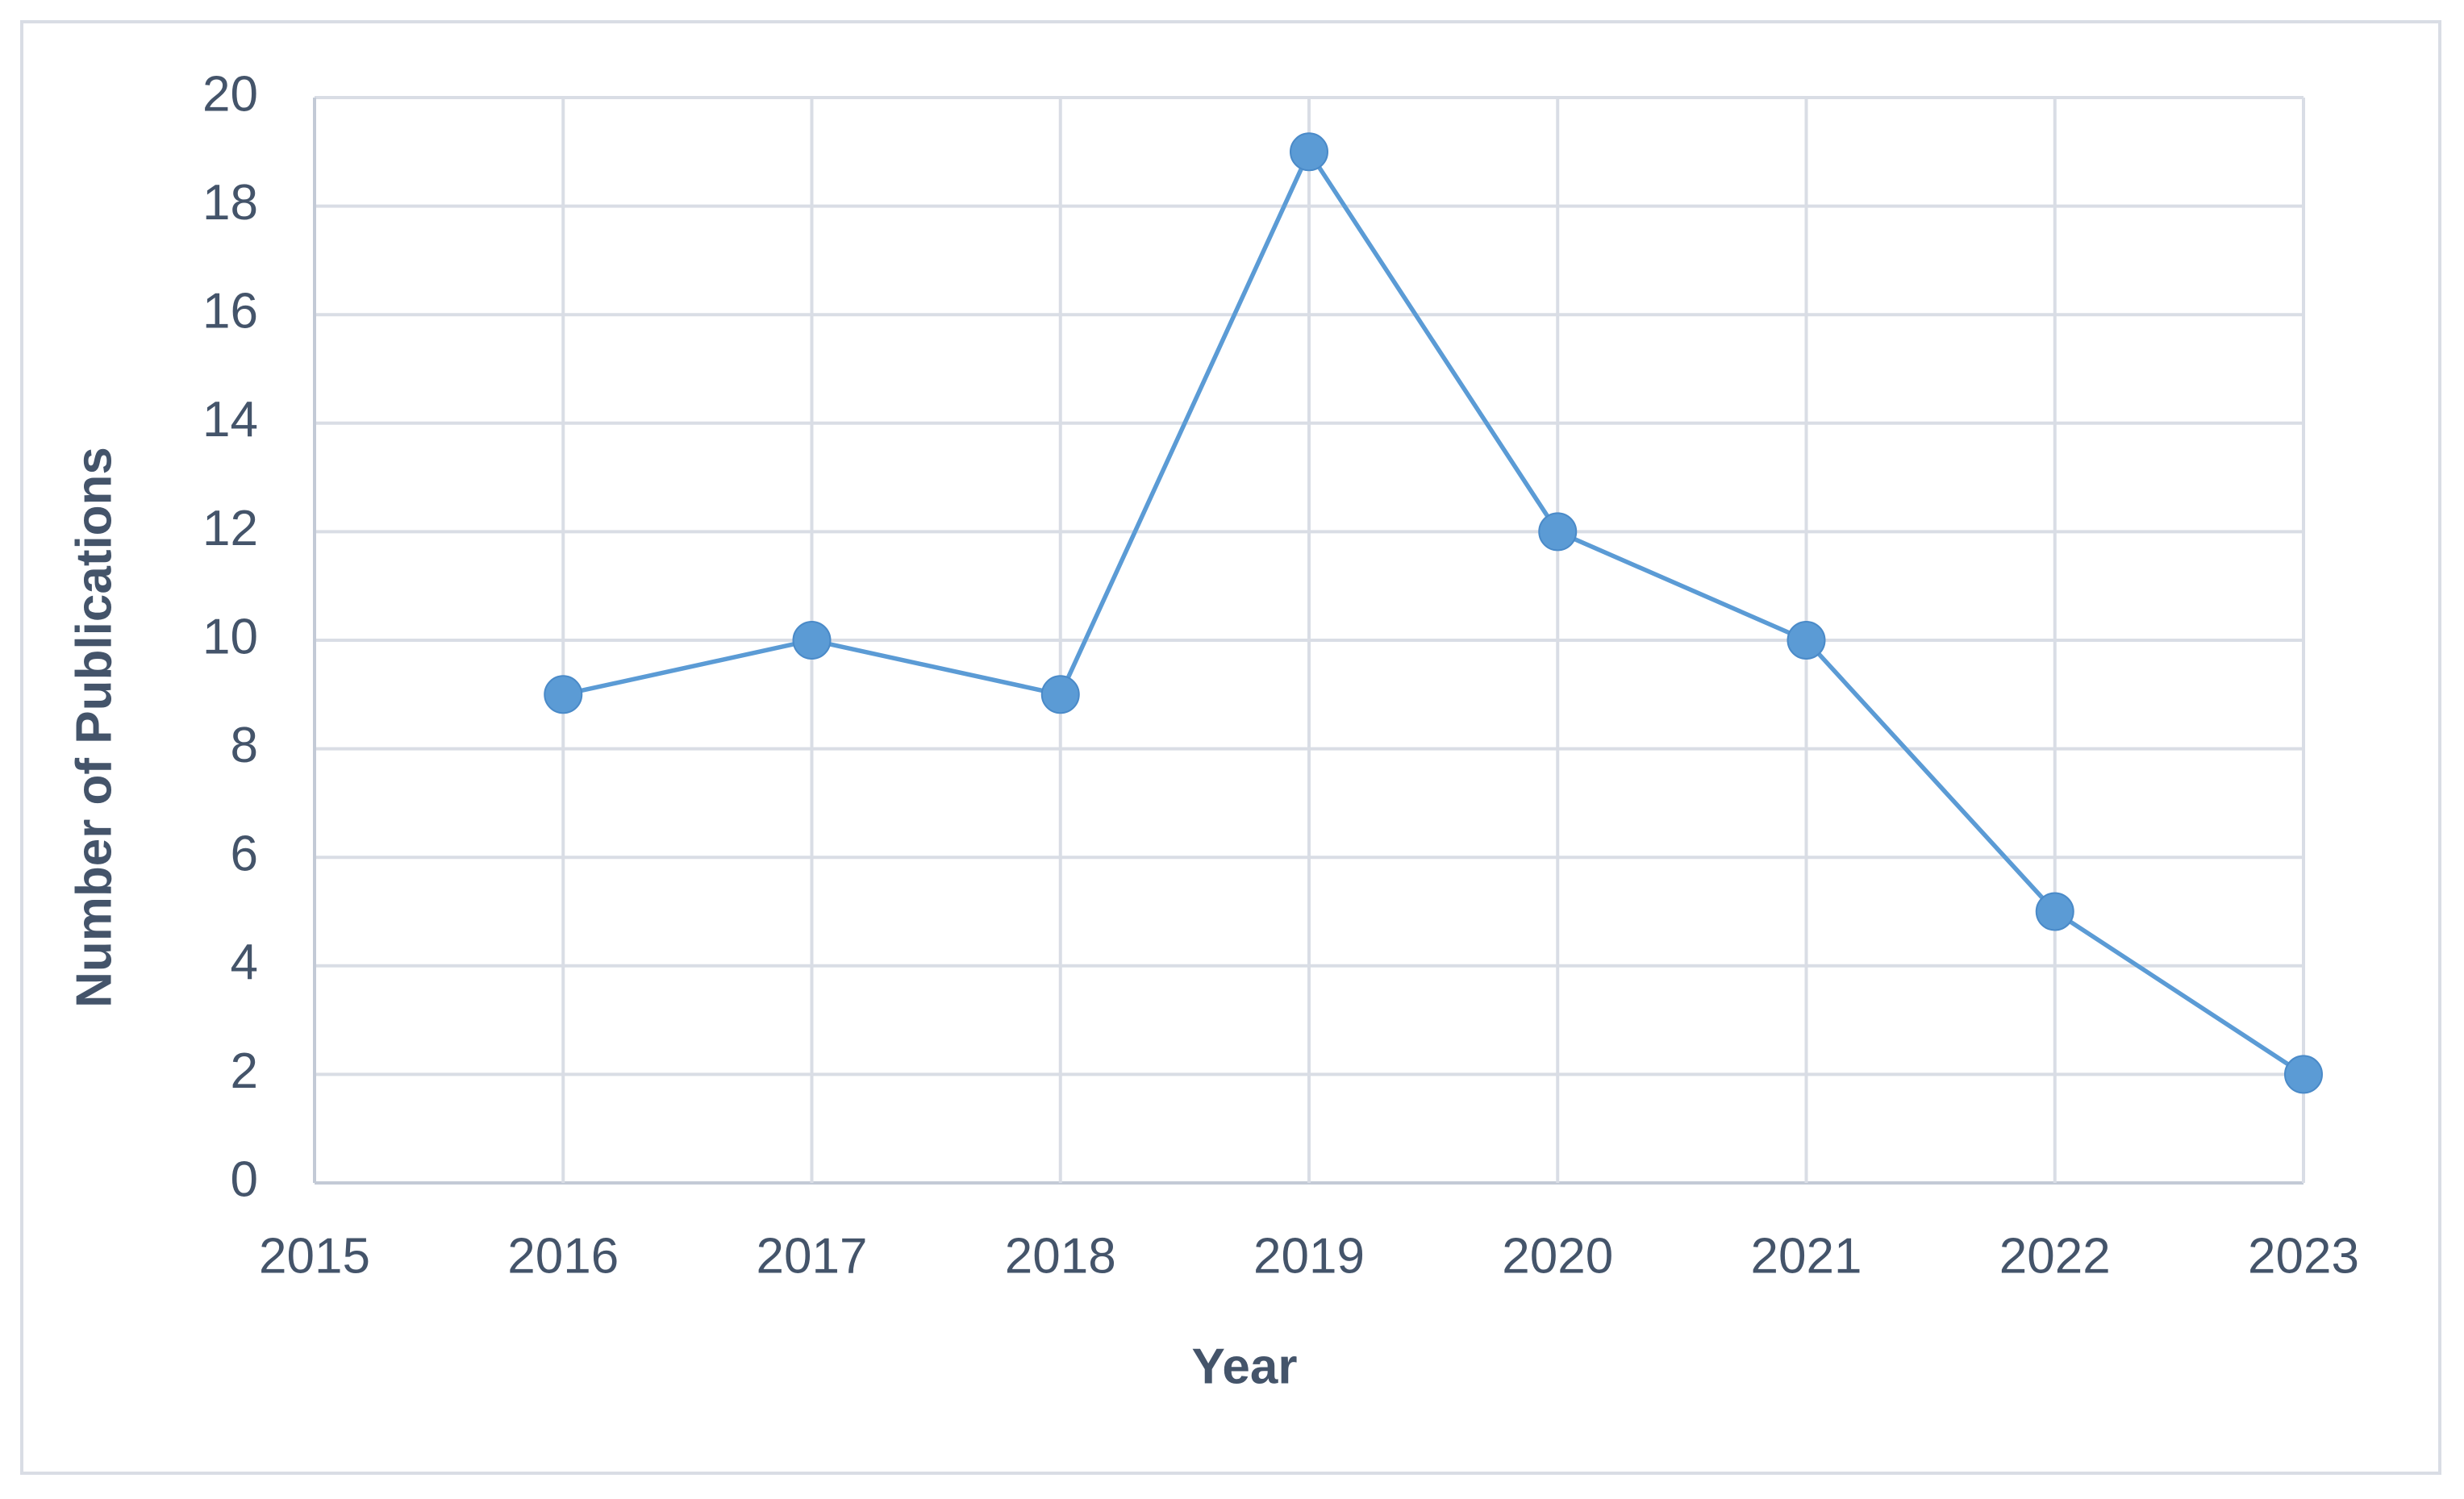 The height and width of the screenshot is (1499, 2464). I want to click on x-tick-label: 2018, so click(1060, 1256).